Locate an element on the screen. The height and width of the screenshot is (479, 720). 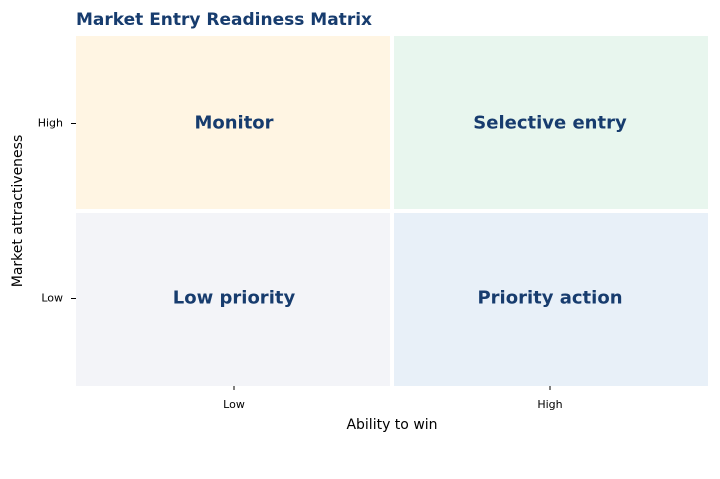
y-axis-label: Market attractiveness is located at coordinates (18, 211).